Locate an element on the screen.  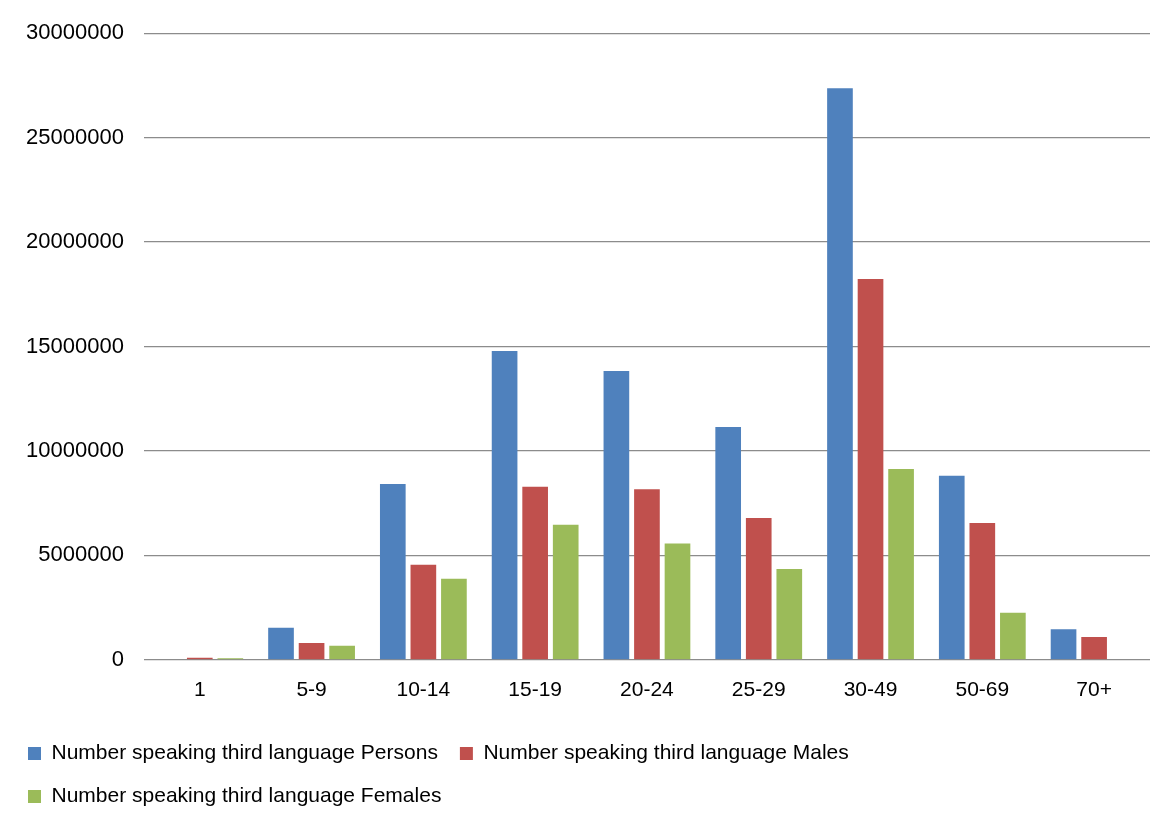
y-tick-label: 20000000 is located at coordinates (74, 241).